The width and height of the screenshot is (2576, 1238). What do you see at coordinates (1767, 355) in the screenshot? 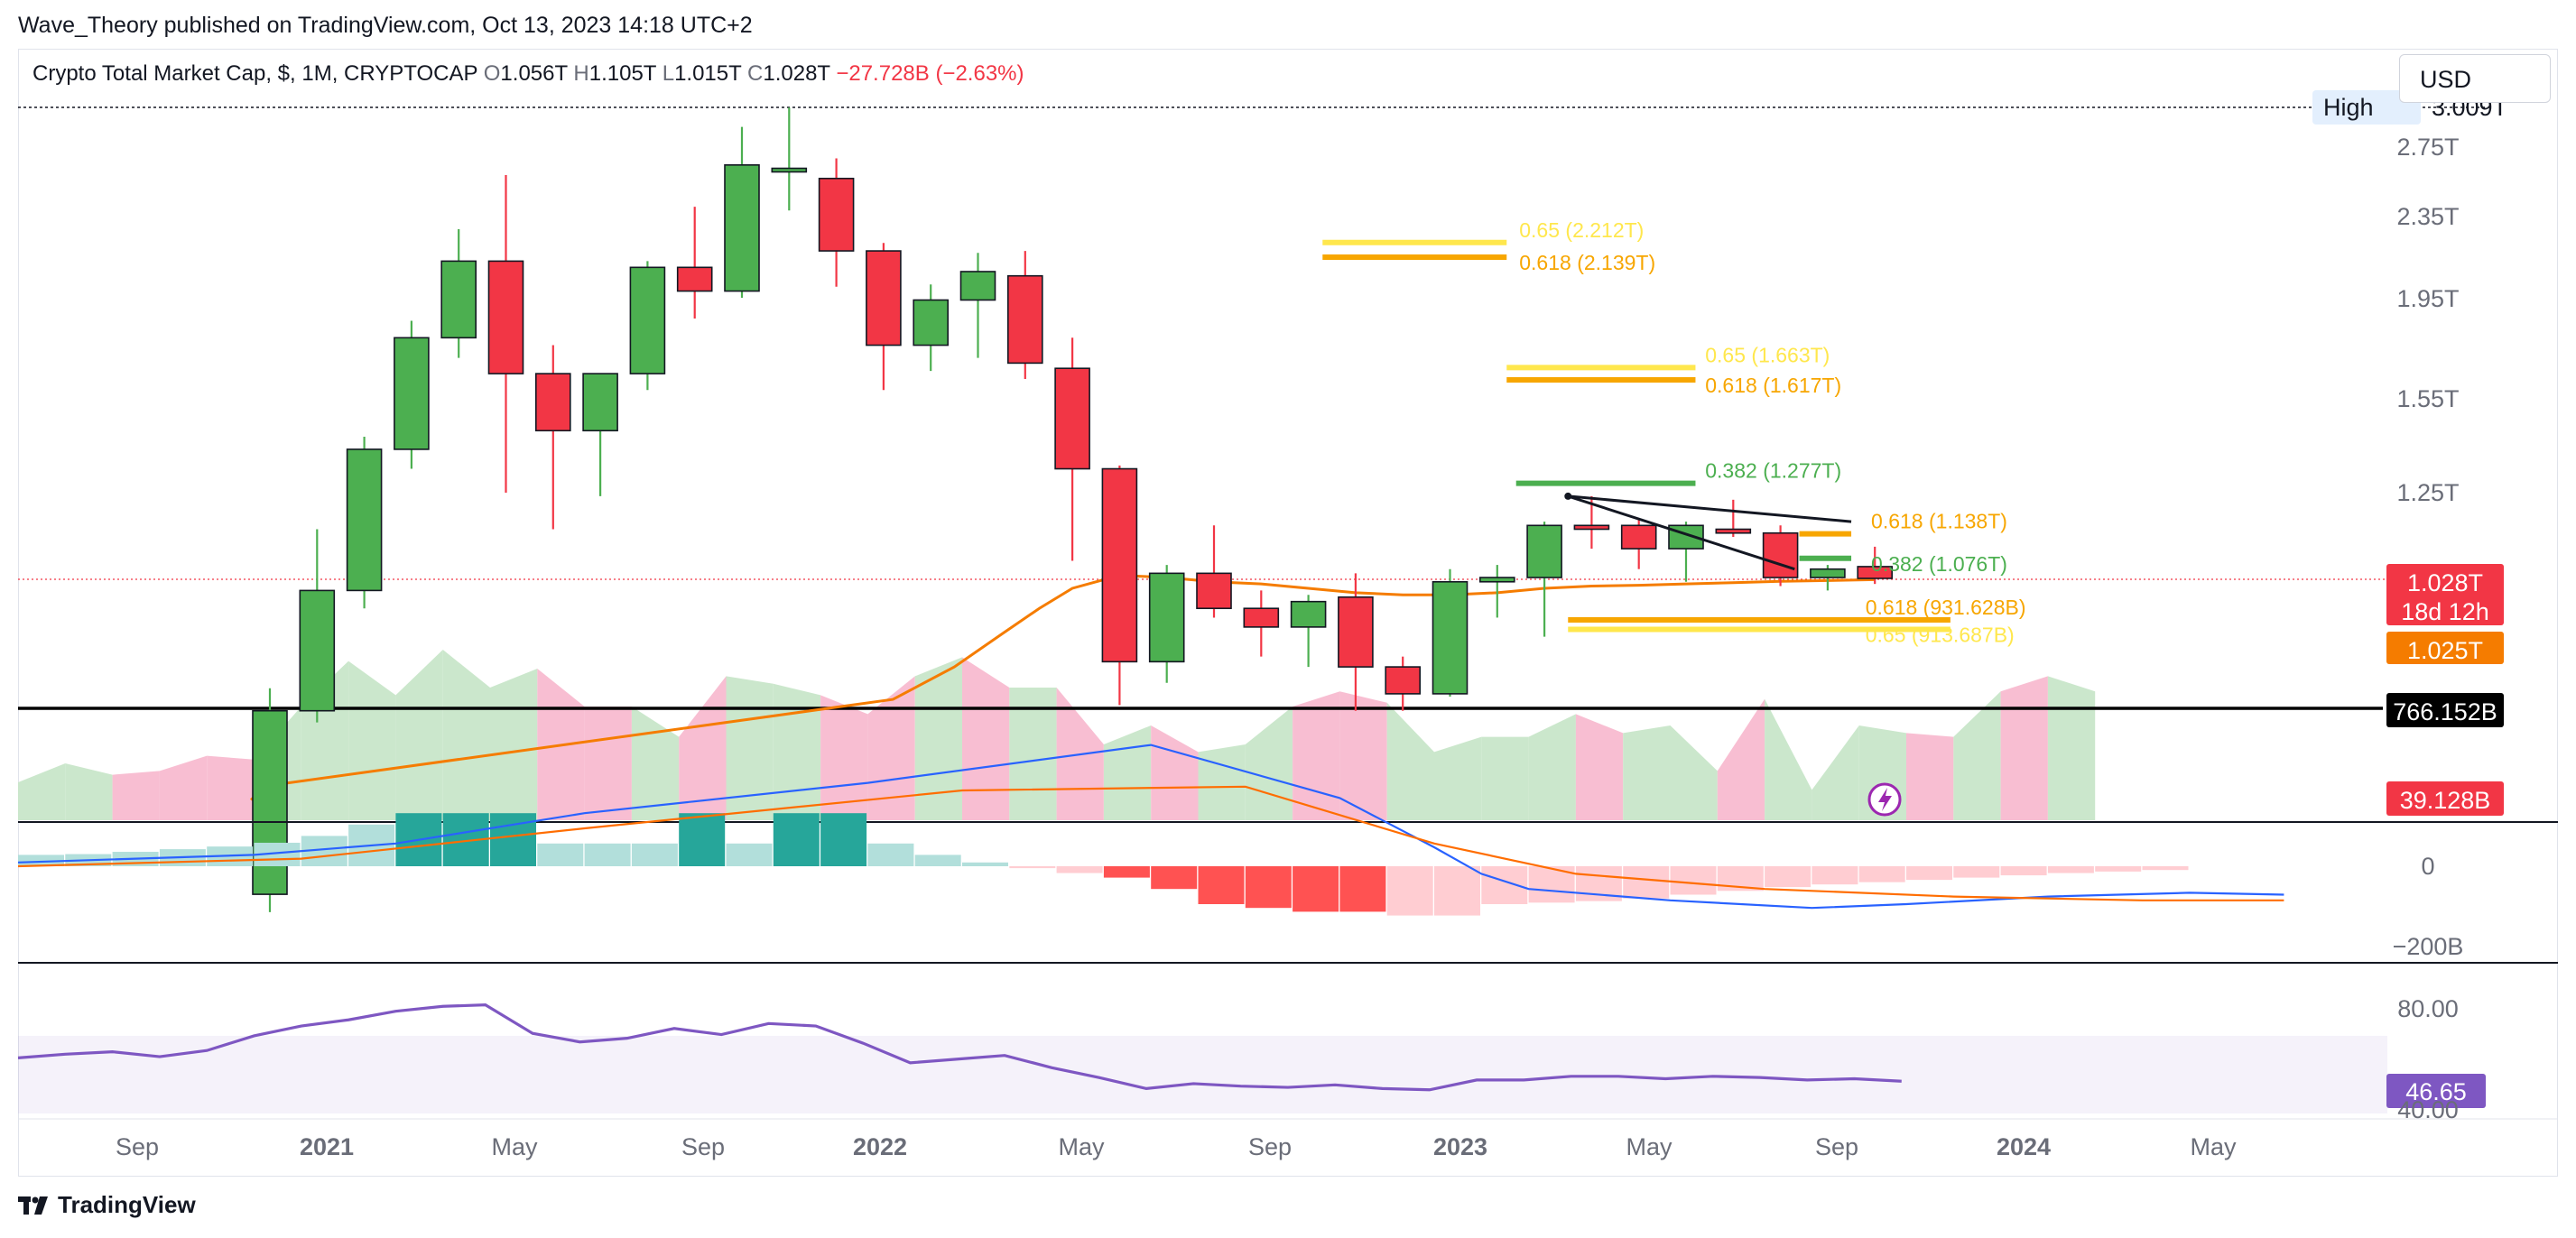
I see `fib-level-label: 0.65 (1.663T)` at bounding box center [1767, 355].